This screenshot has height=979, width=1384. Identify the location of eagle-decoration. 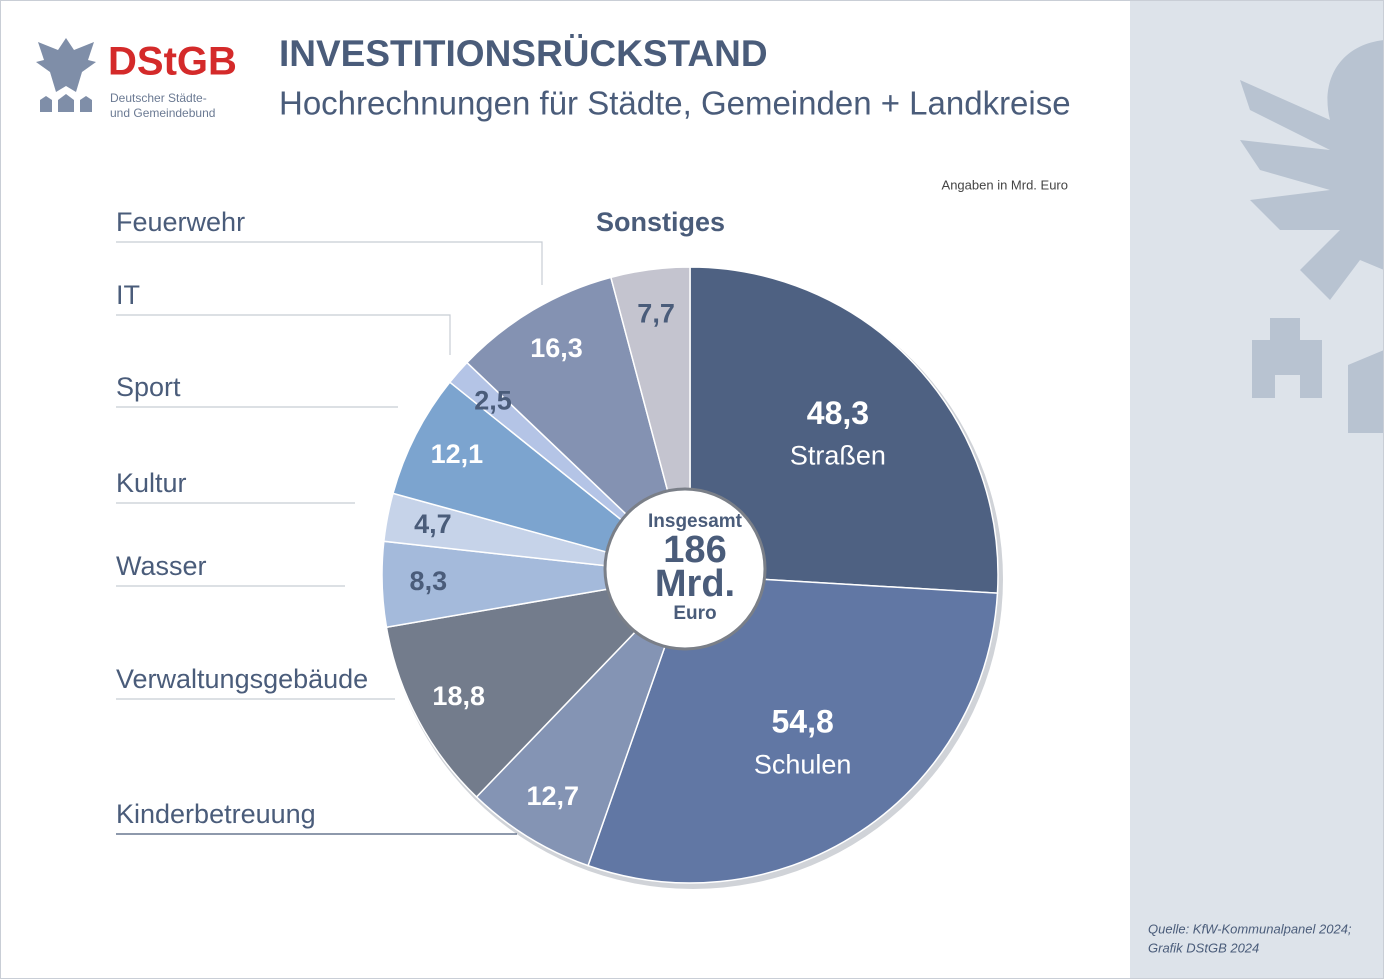
(1312, 236).